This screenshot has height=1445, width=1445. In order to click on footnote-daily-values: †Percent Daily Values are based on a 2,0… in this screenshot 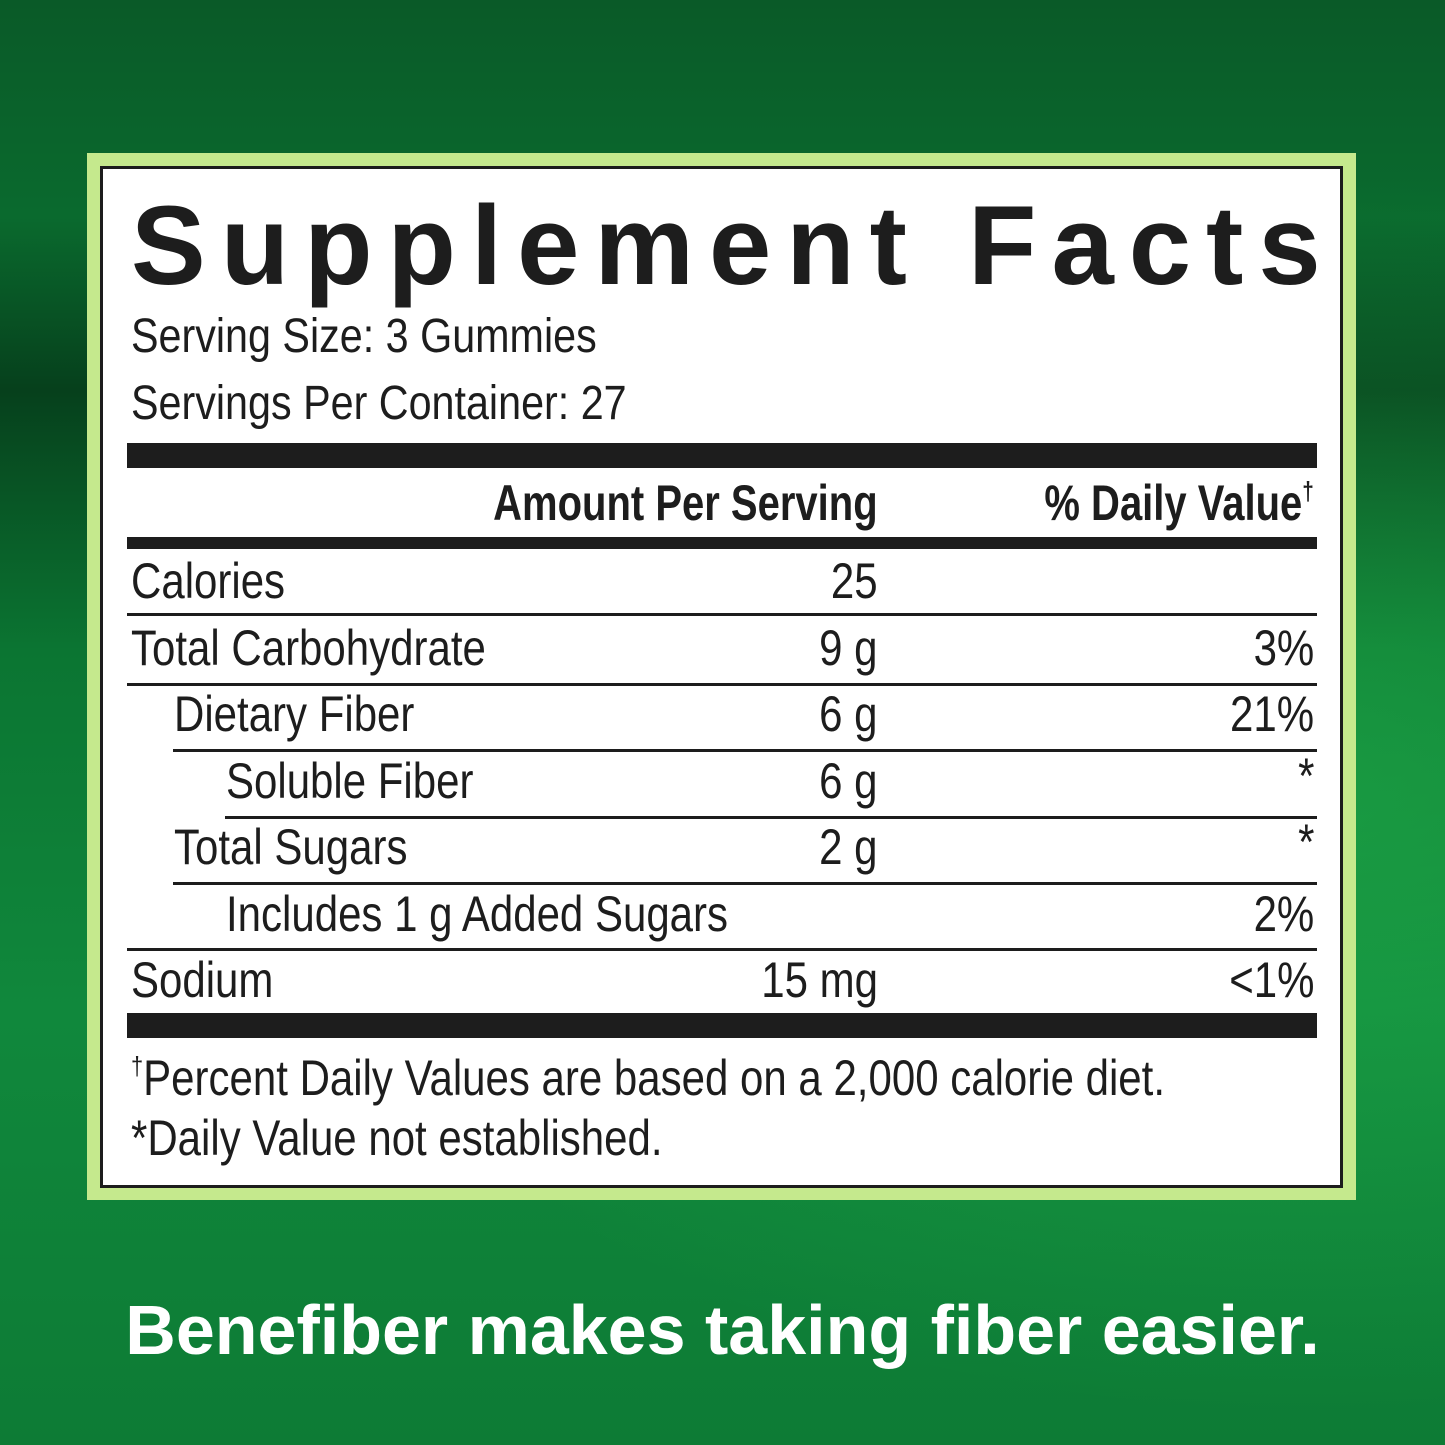, I will do `click(648, 1078)`.